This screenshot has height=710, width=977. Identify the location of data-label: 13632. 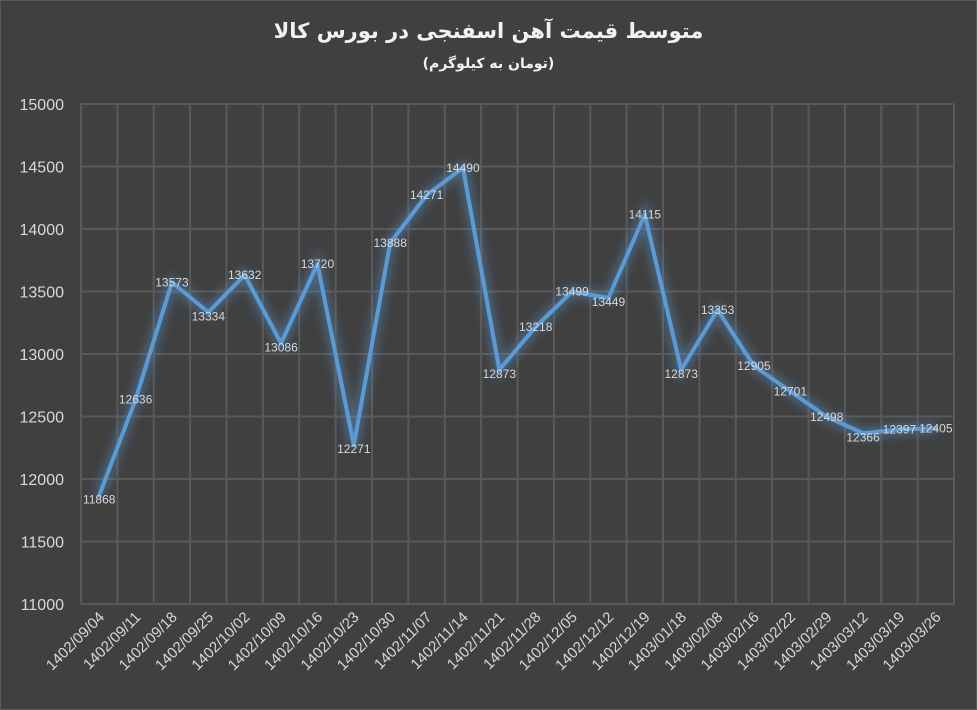
(245, 275).